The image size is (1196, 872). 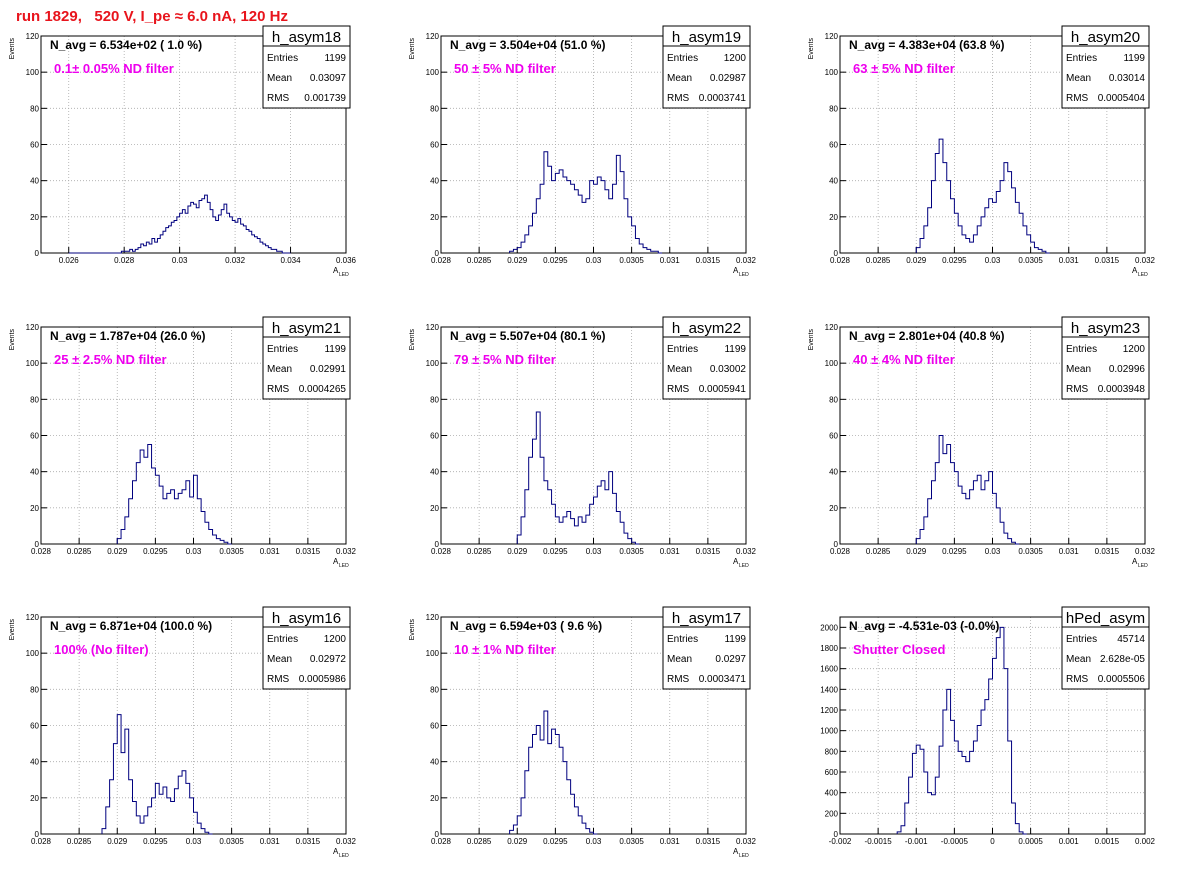 I want to click on x-tick-label: 0.001, so click(x=1069, y=841).